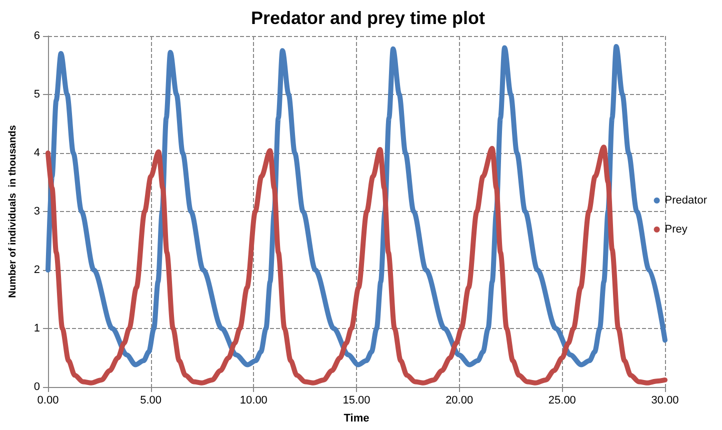 This screenshot has width=722, height=430. Describe the element at coordinates (562, 400) in the screenshot. I see `x-tick-label: 25.00` at that location.